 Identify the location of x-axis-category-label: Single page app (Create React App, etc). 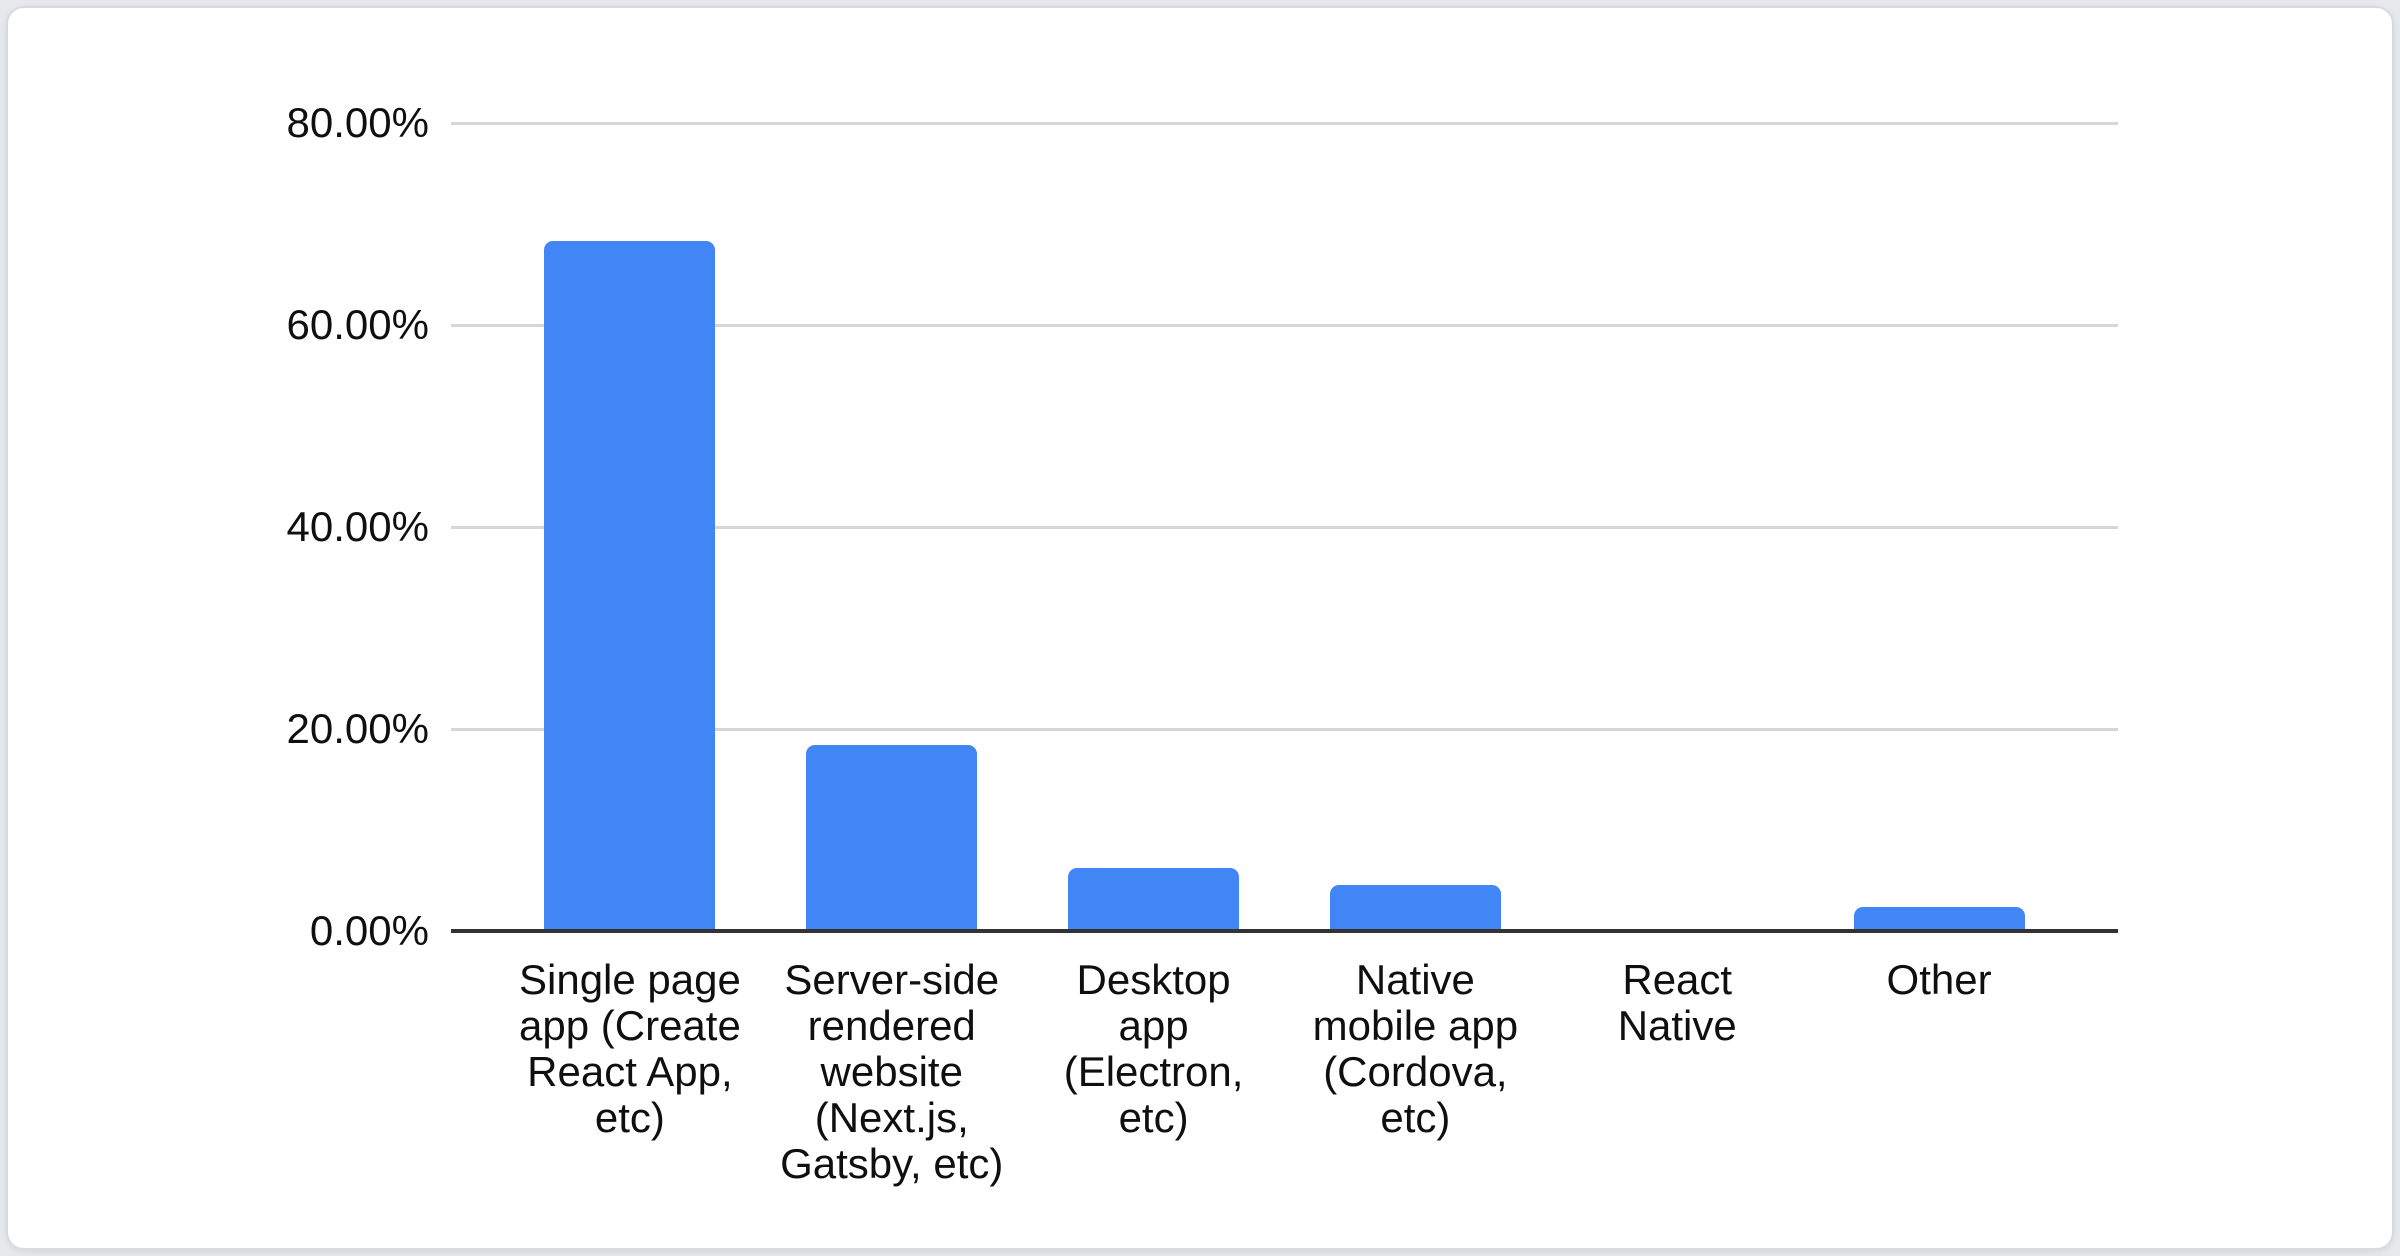
(629, 1048).